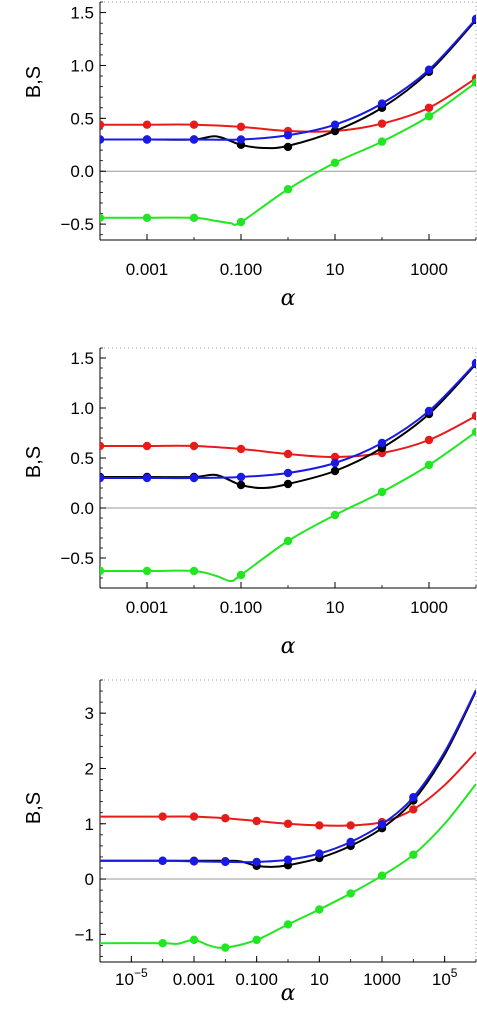 Image resolution: width=477 pixels, height=1009 pixels. I want to click on y-tick-label: 0.5, so click(82, 118).